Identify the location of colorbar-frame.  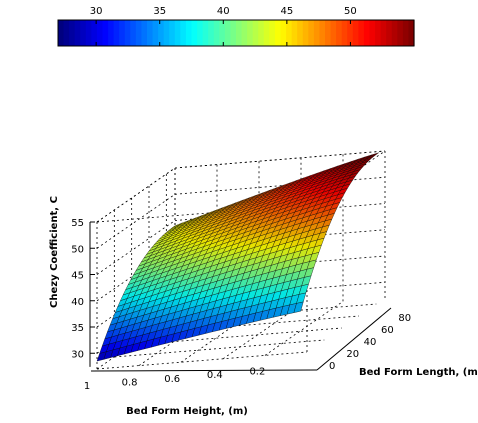
(236, 33).